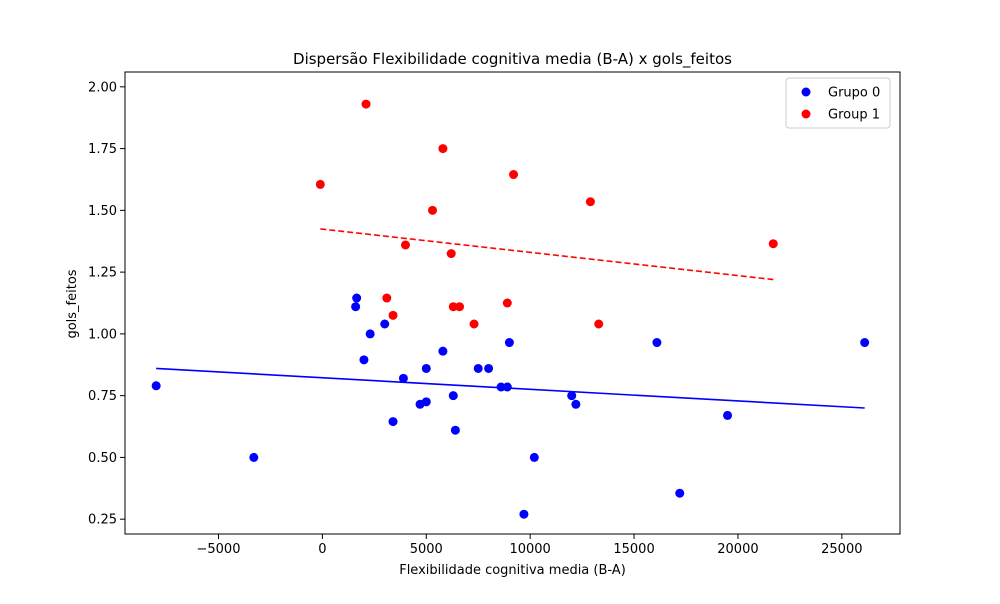  What do you see at coordinates (102, 458) in the screenshot?
I see `y-tick-label: 0.50` at bounding box center [102, 458].